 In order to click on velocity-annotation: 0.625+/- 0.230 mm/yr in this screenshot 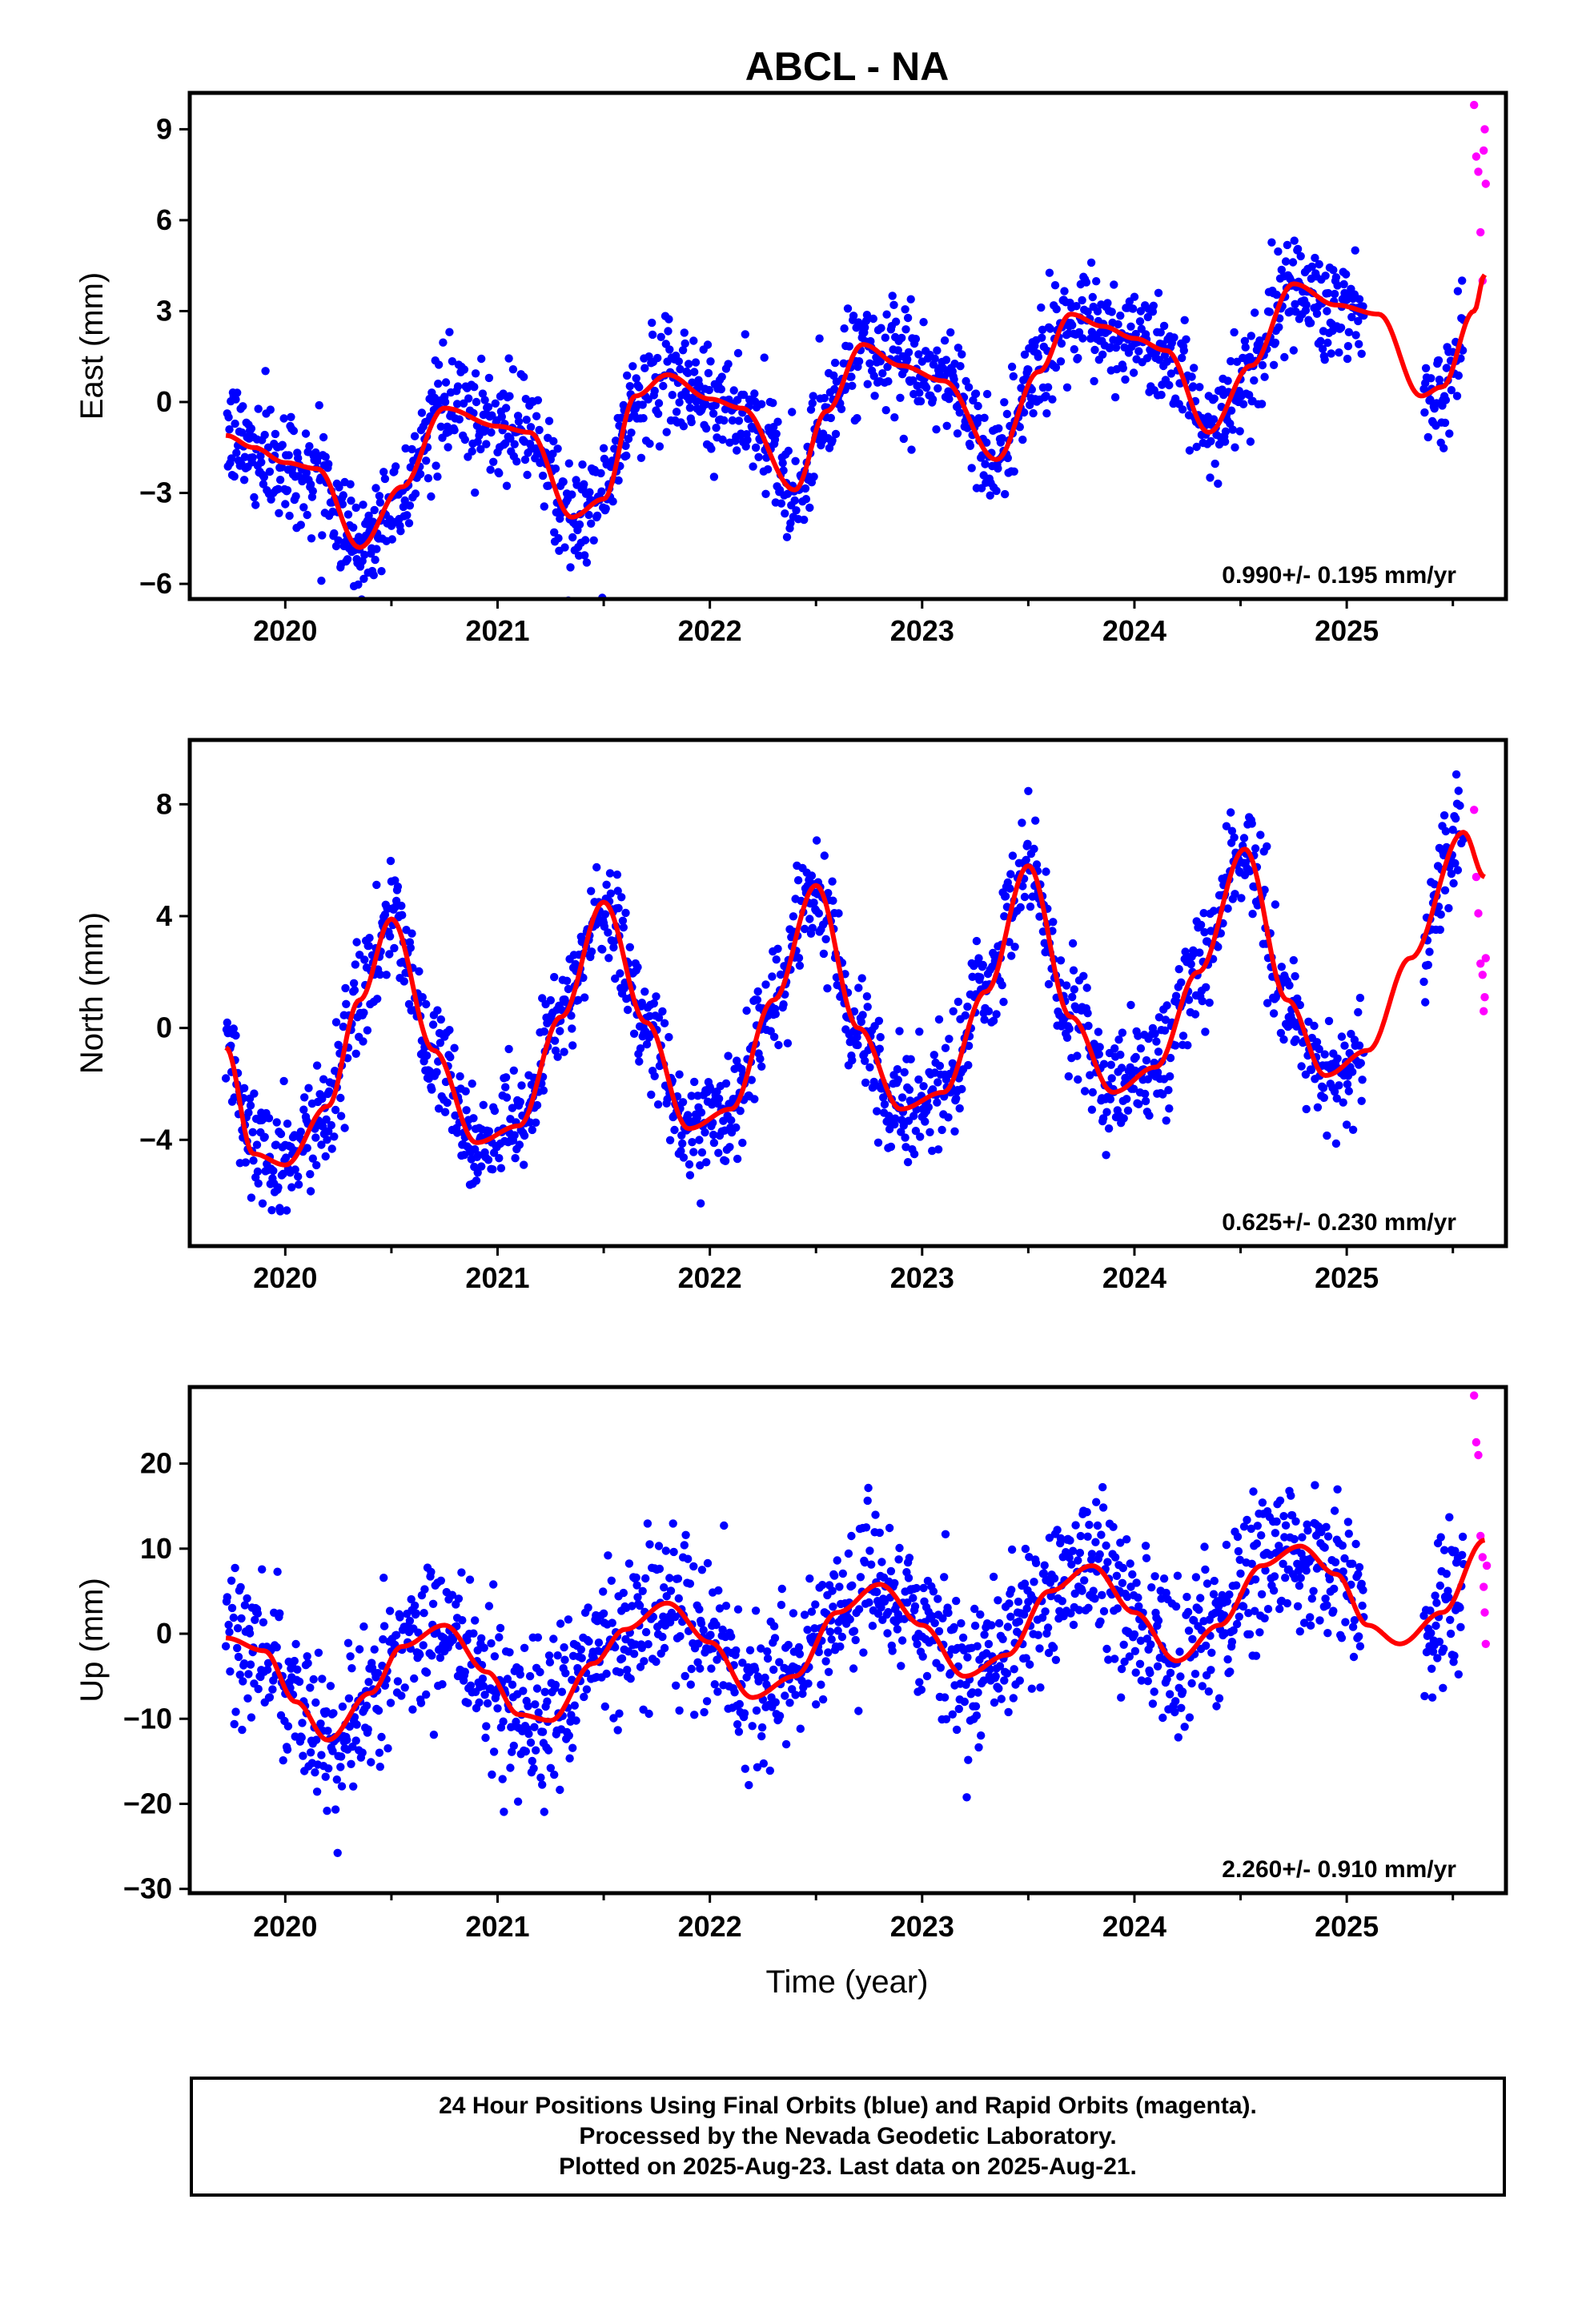, I will do `click(1339, 1222)`.